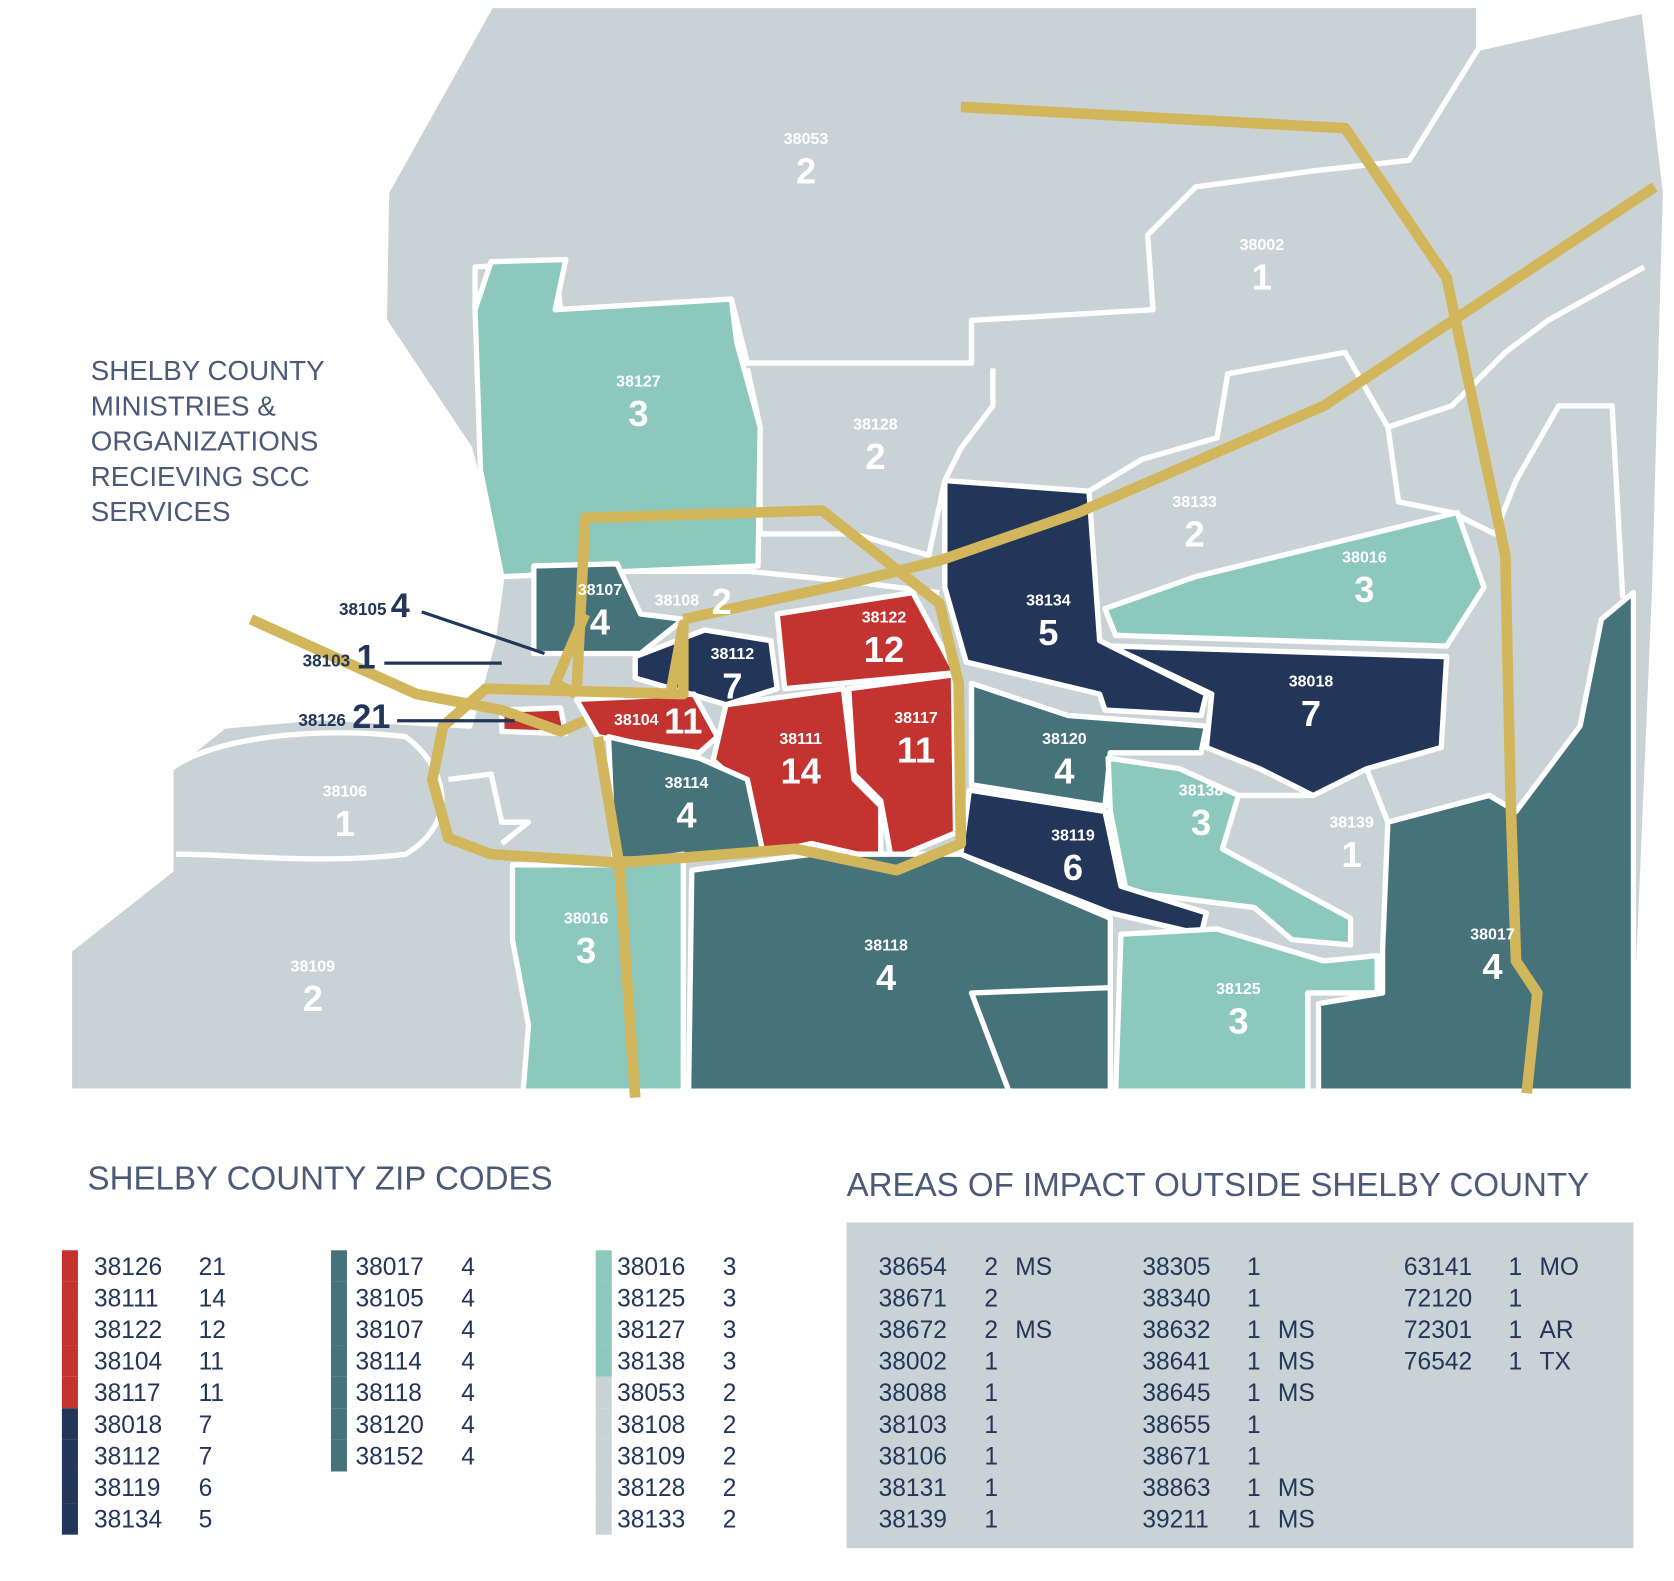 Image resolution: width=1674 pixels, height=1581 pixels. Describe the element at coordinates (1064, 739) in the screenshot. I see `zip-label: 38120` at that location.